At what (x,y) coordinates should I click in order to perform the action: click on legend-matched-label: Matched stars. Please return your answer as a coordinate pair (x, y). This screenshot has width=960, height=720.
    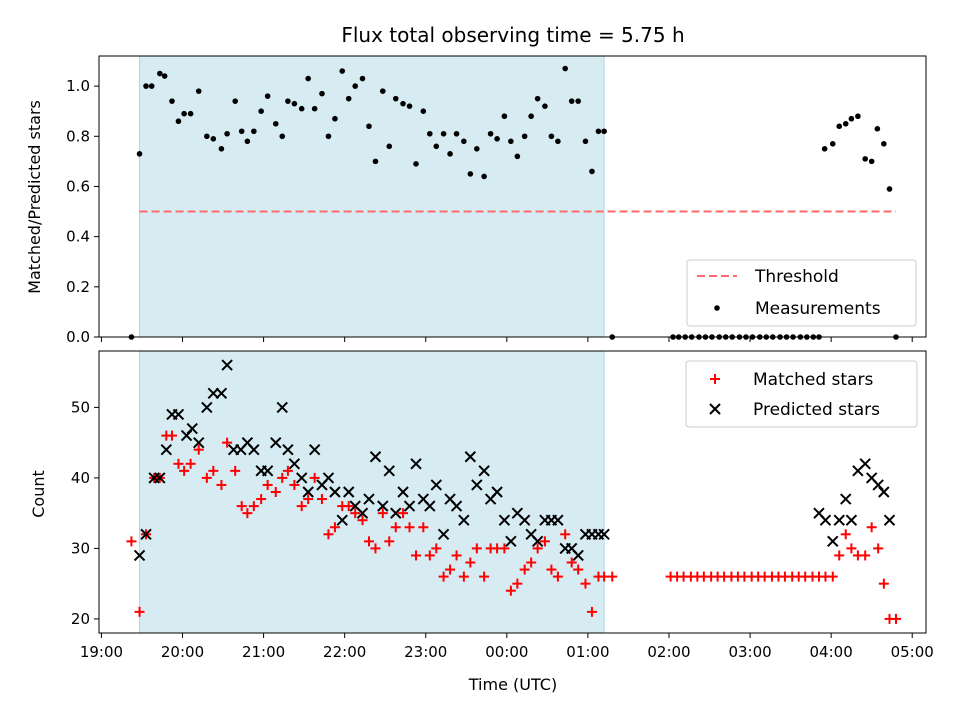
    Looking at the image, I should click on (813, 380).